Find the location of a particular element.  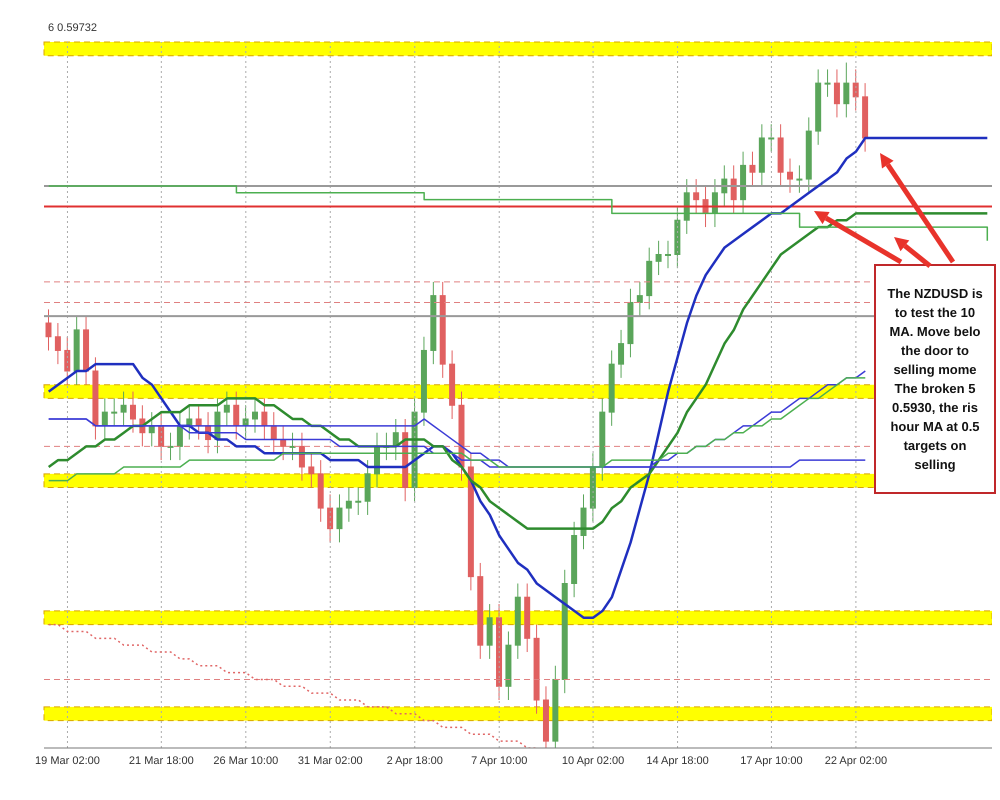

x-tick-label: 17 Apr 10:00 is located at coordinates (771, 760).